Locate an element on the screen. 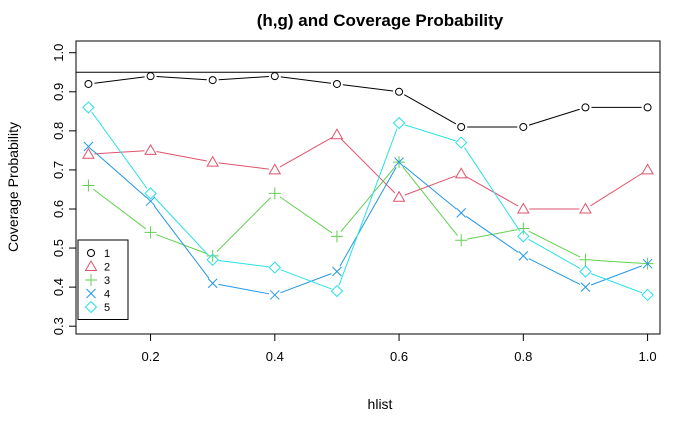 The width and height of the screenshot is (700, 432). y-tick-label: 1.0 is located at coordinates (58, 53).